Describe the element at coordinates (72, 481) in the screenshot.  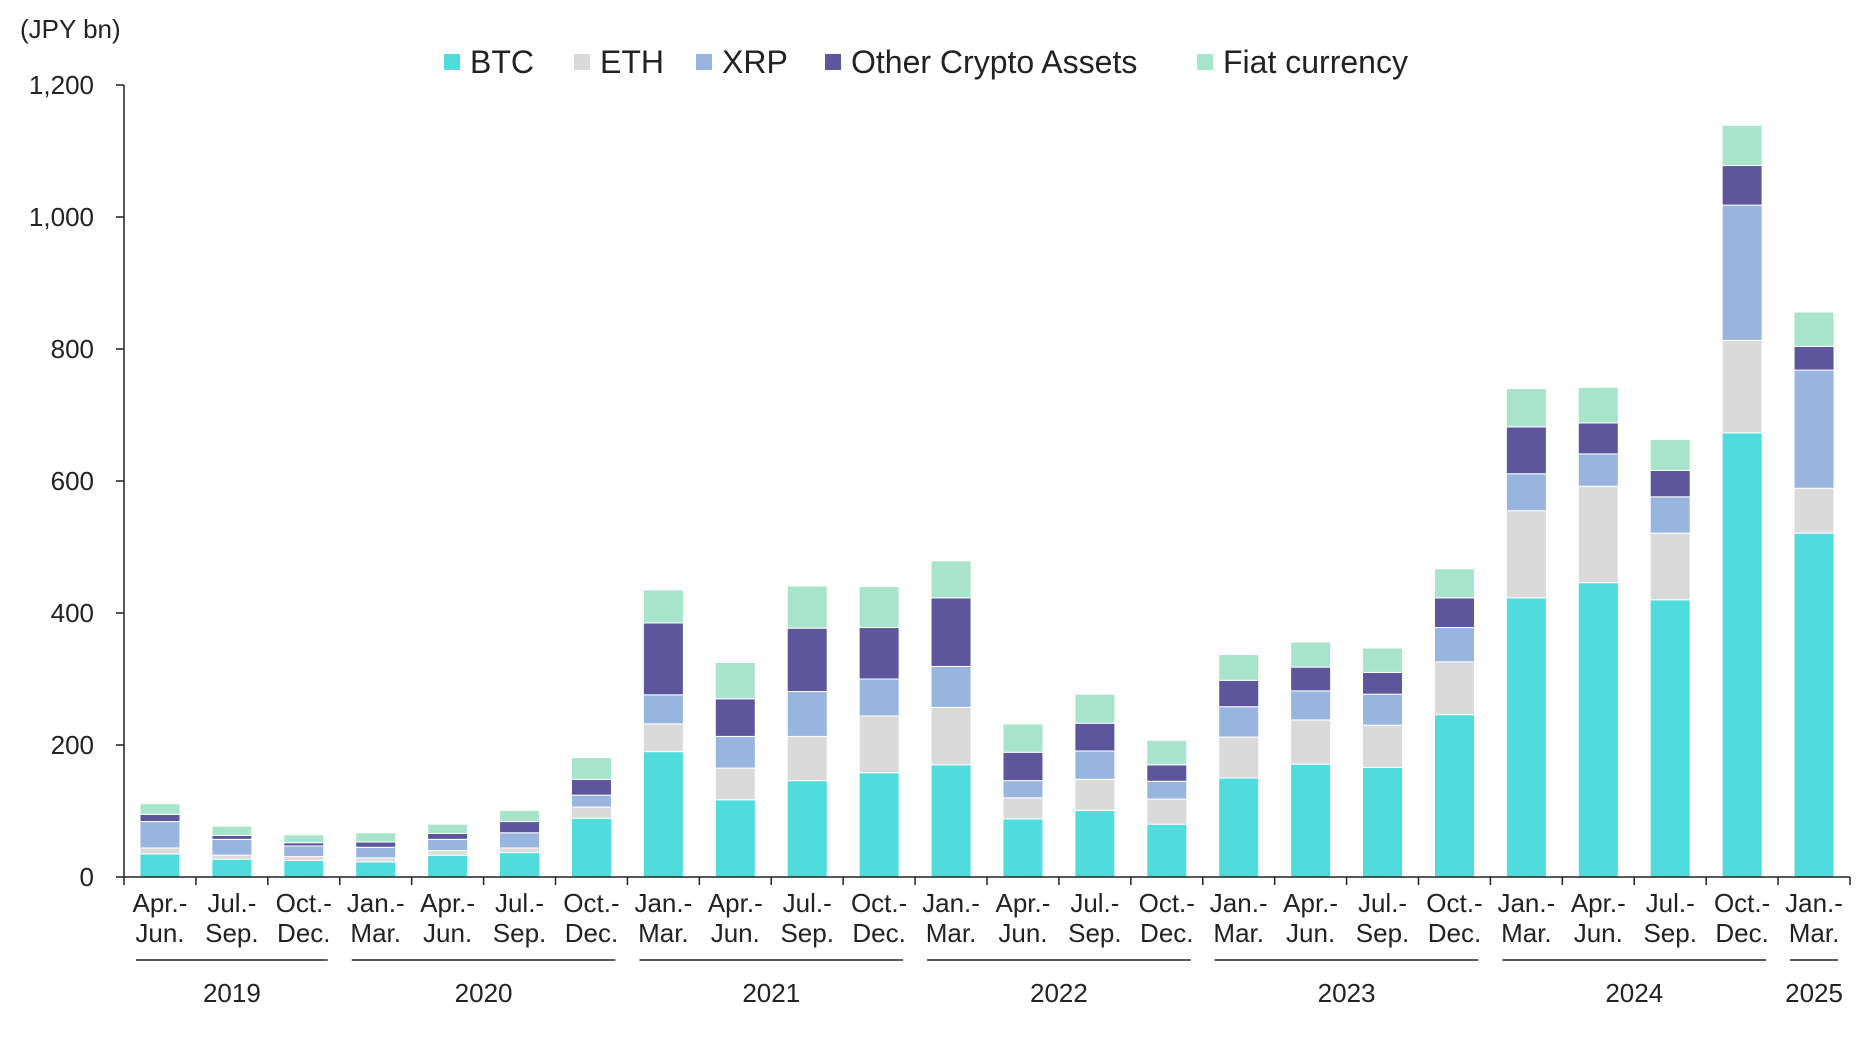
I see `y-tick-label: 600` at that location.